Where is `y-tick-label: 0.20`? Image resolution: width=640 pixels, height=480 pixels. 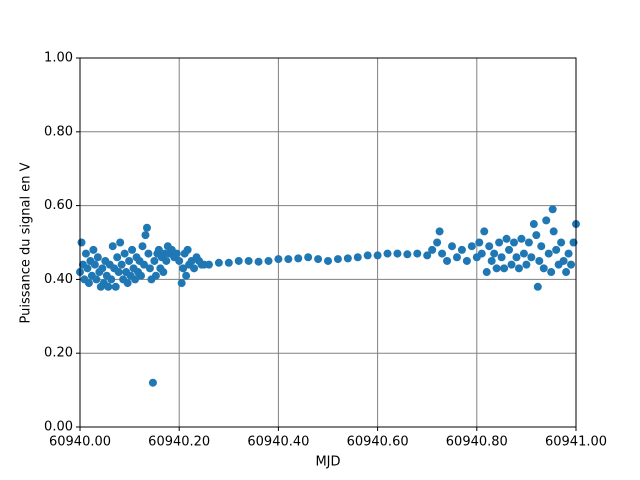
y-tick-label: 0.20 is located at coordinates (58, 353).